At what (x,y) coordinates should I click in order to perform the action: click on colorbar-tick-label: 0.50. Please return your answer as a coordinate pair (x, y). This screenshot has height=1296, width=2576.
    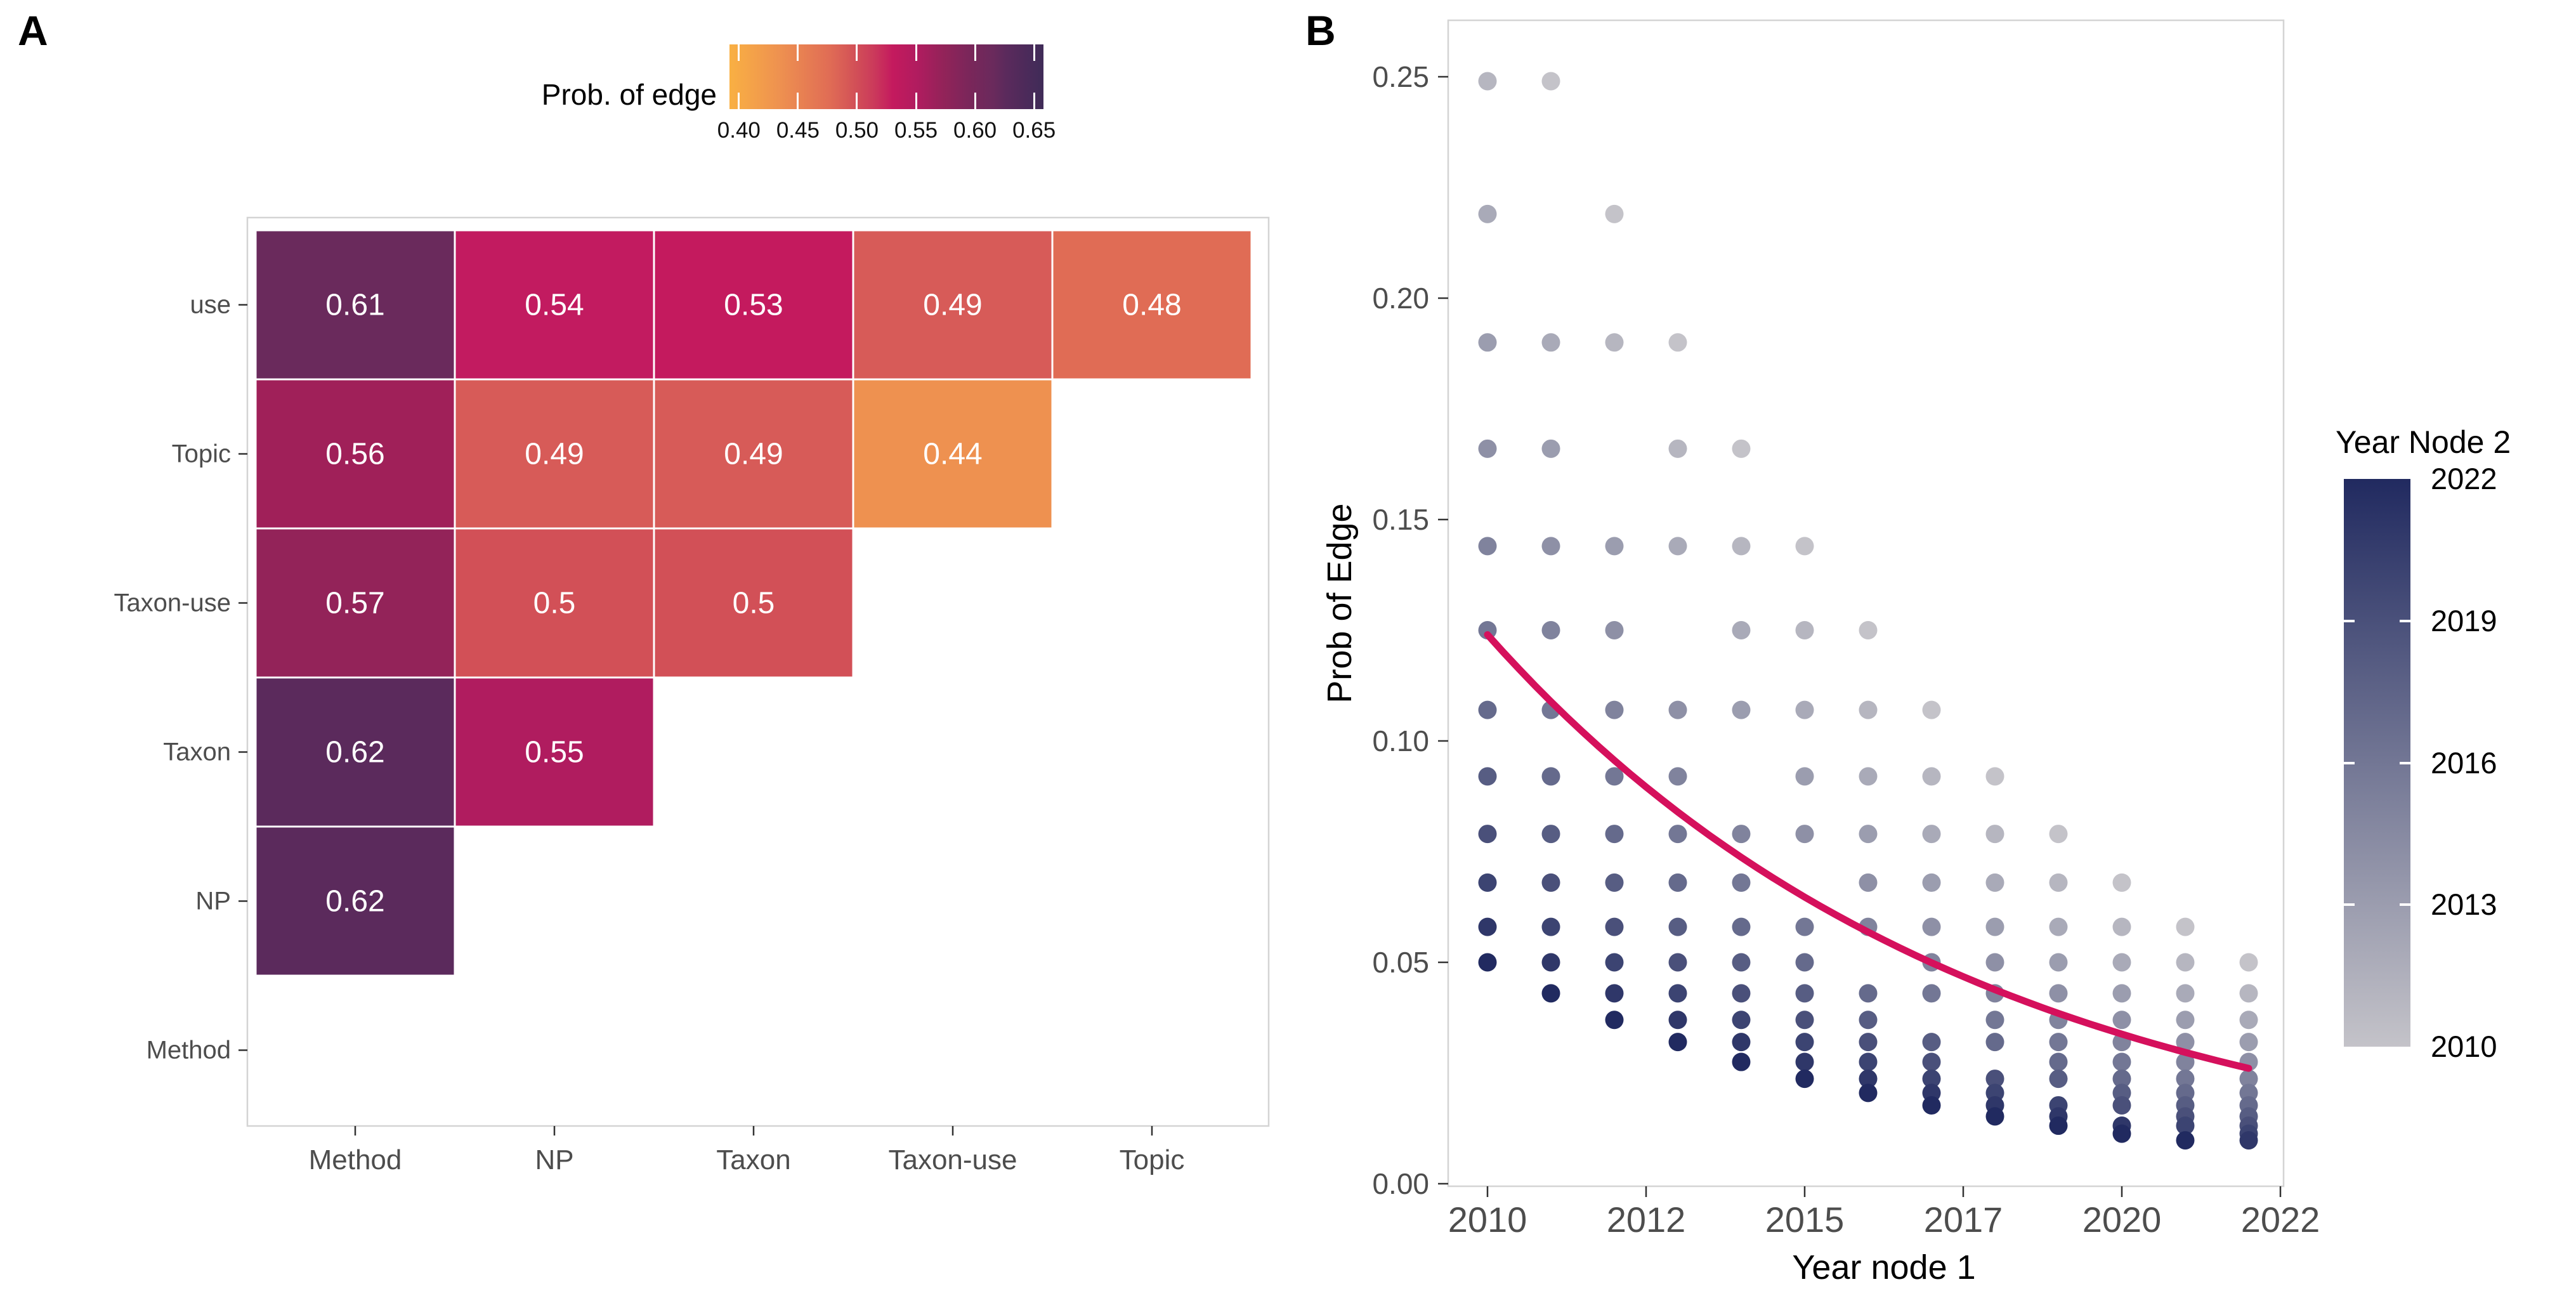
    Looking at the image, I should click on (857, 130).